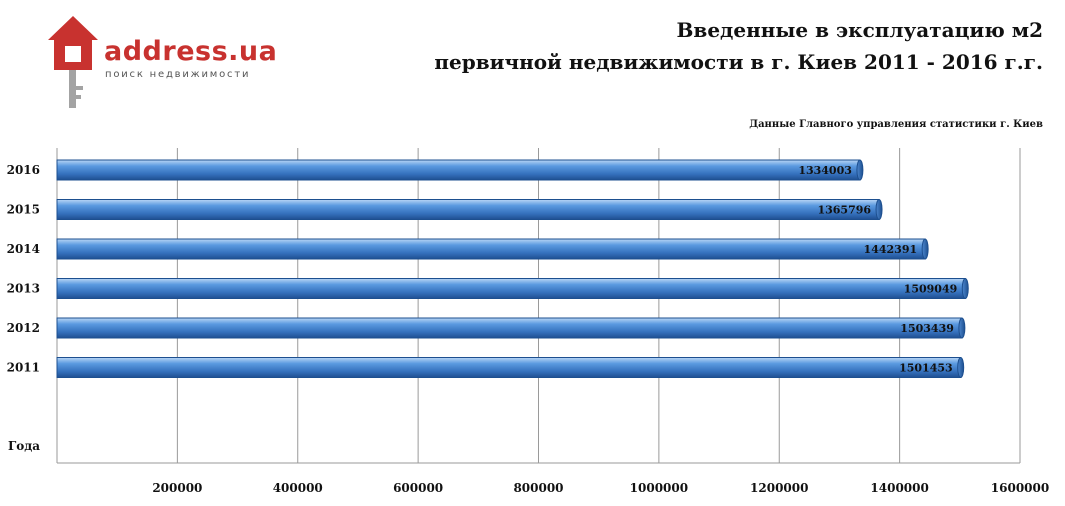 The image size is (1065, 506). Describe the element at coordinates (538, 488) in the screenshot. I see `x-tick-label: 800000` at that location.